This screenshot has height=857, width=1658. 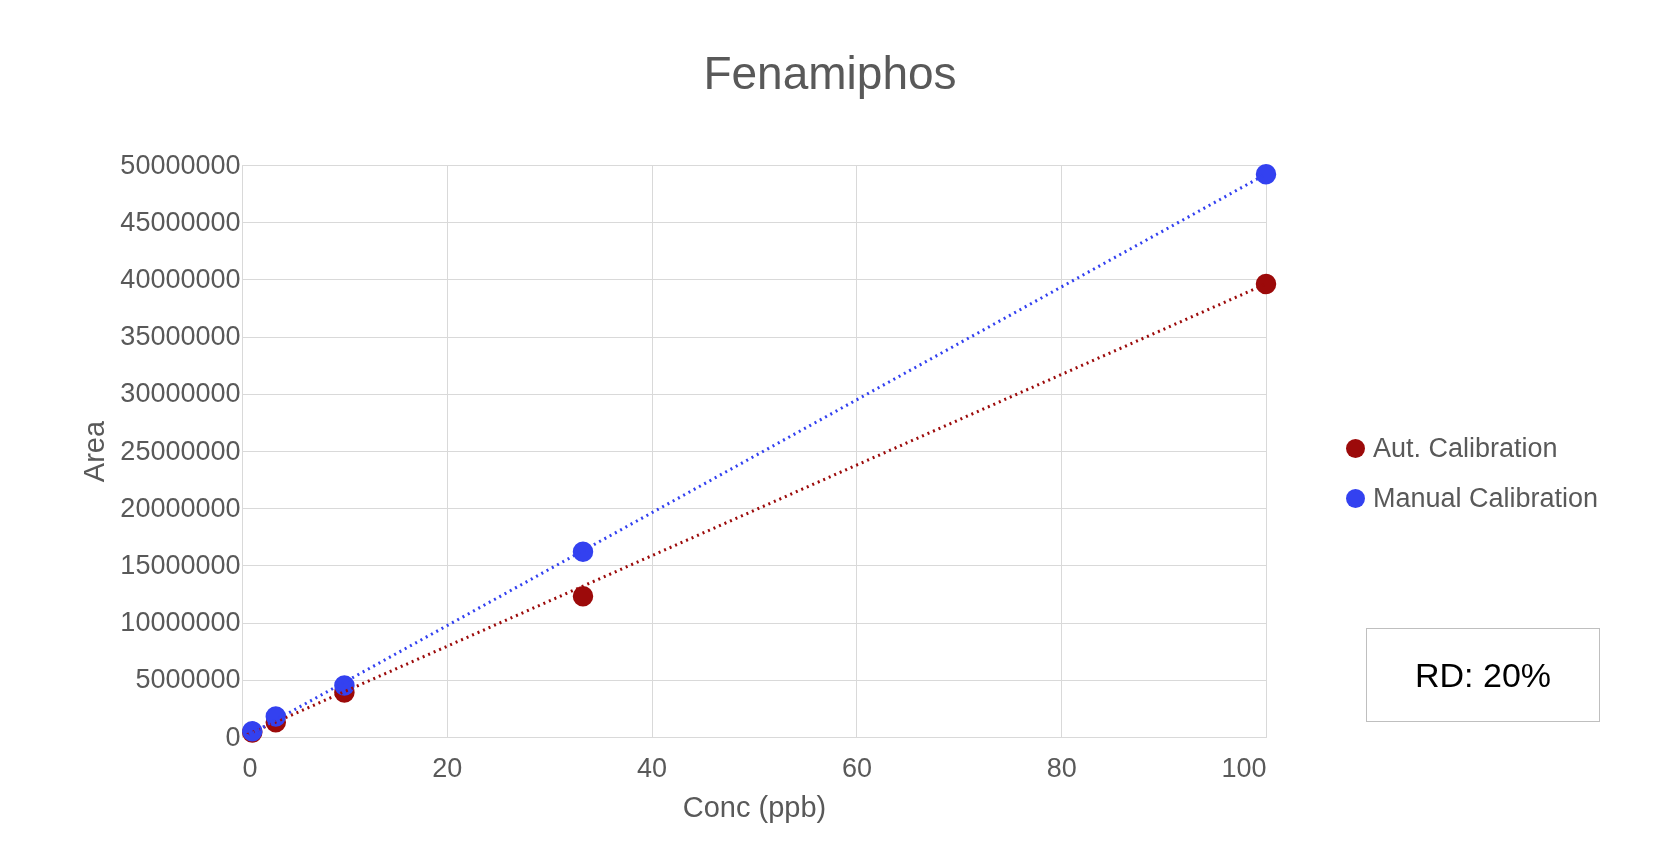 What do you see at coordinates (180, 336) in the screenshot?
I see `y-tick-label: 35000000` at bounding box center [180, 336].